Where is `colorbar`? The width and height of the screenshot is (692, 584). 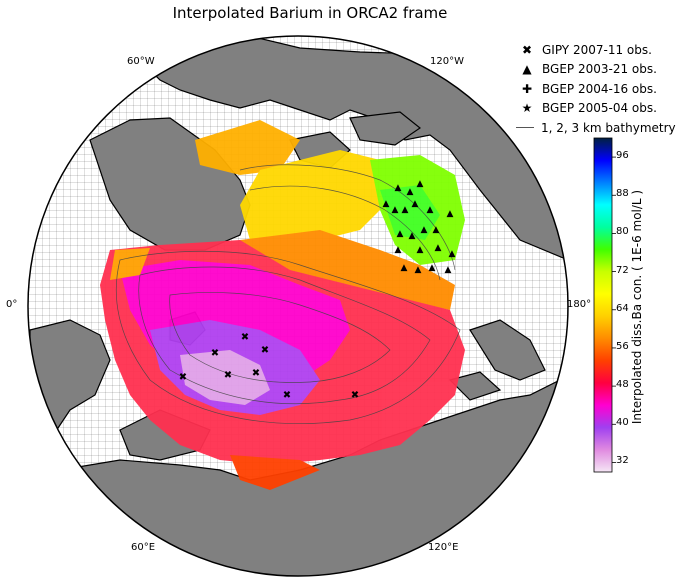
colorbar is located at coordinates (604, 305).